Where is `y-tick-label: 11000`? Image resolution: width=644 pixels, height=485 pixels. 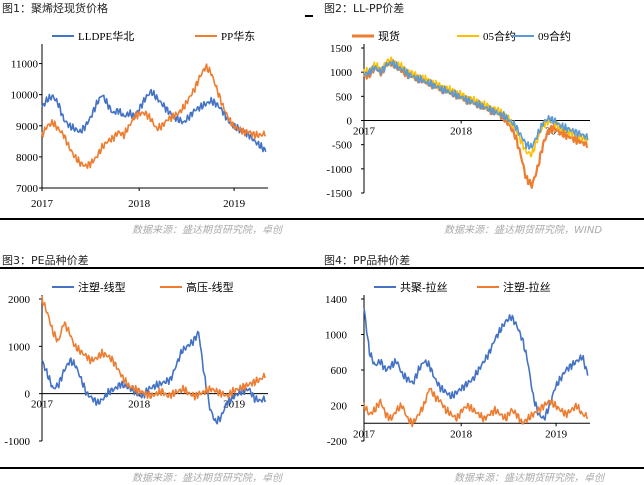 y-tick-label: 11000 is located at coordinates (25, 65).